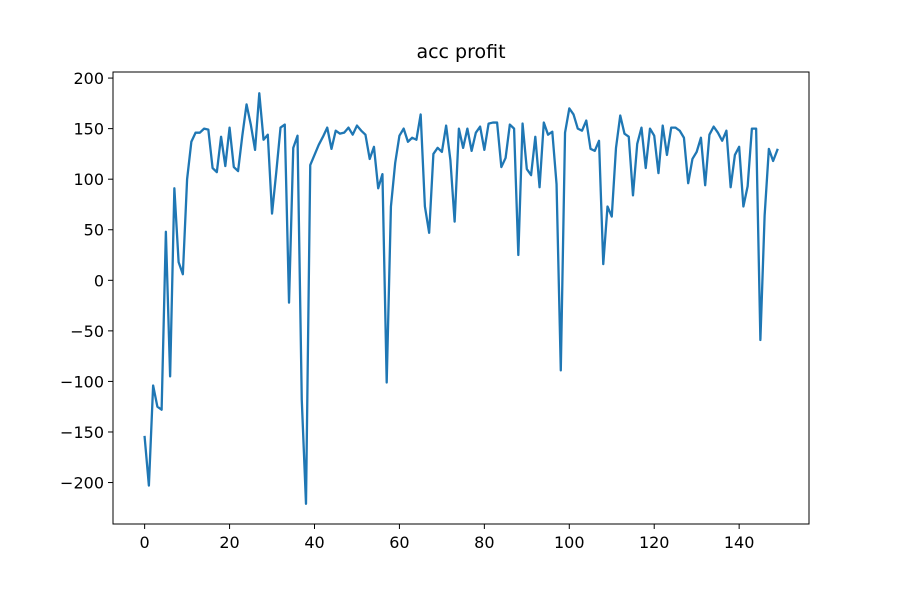 This screenshot has width=900, height=600. Describe the element at coordinates (82, 483) in the screenshot. I see `y-tick-label: −200` at that location.